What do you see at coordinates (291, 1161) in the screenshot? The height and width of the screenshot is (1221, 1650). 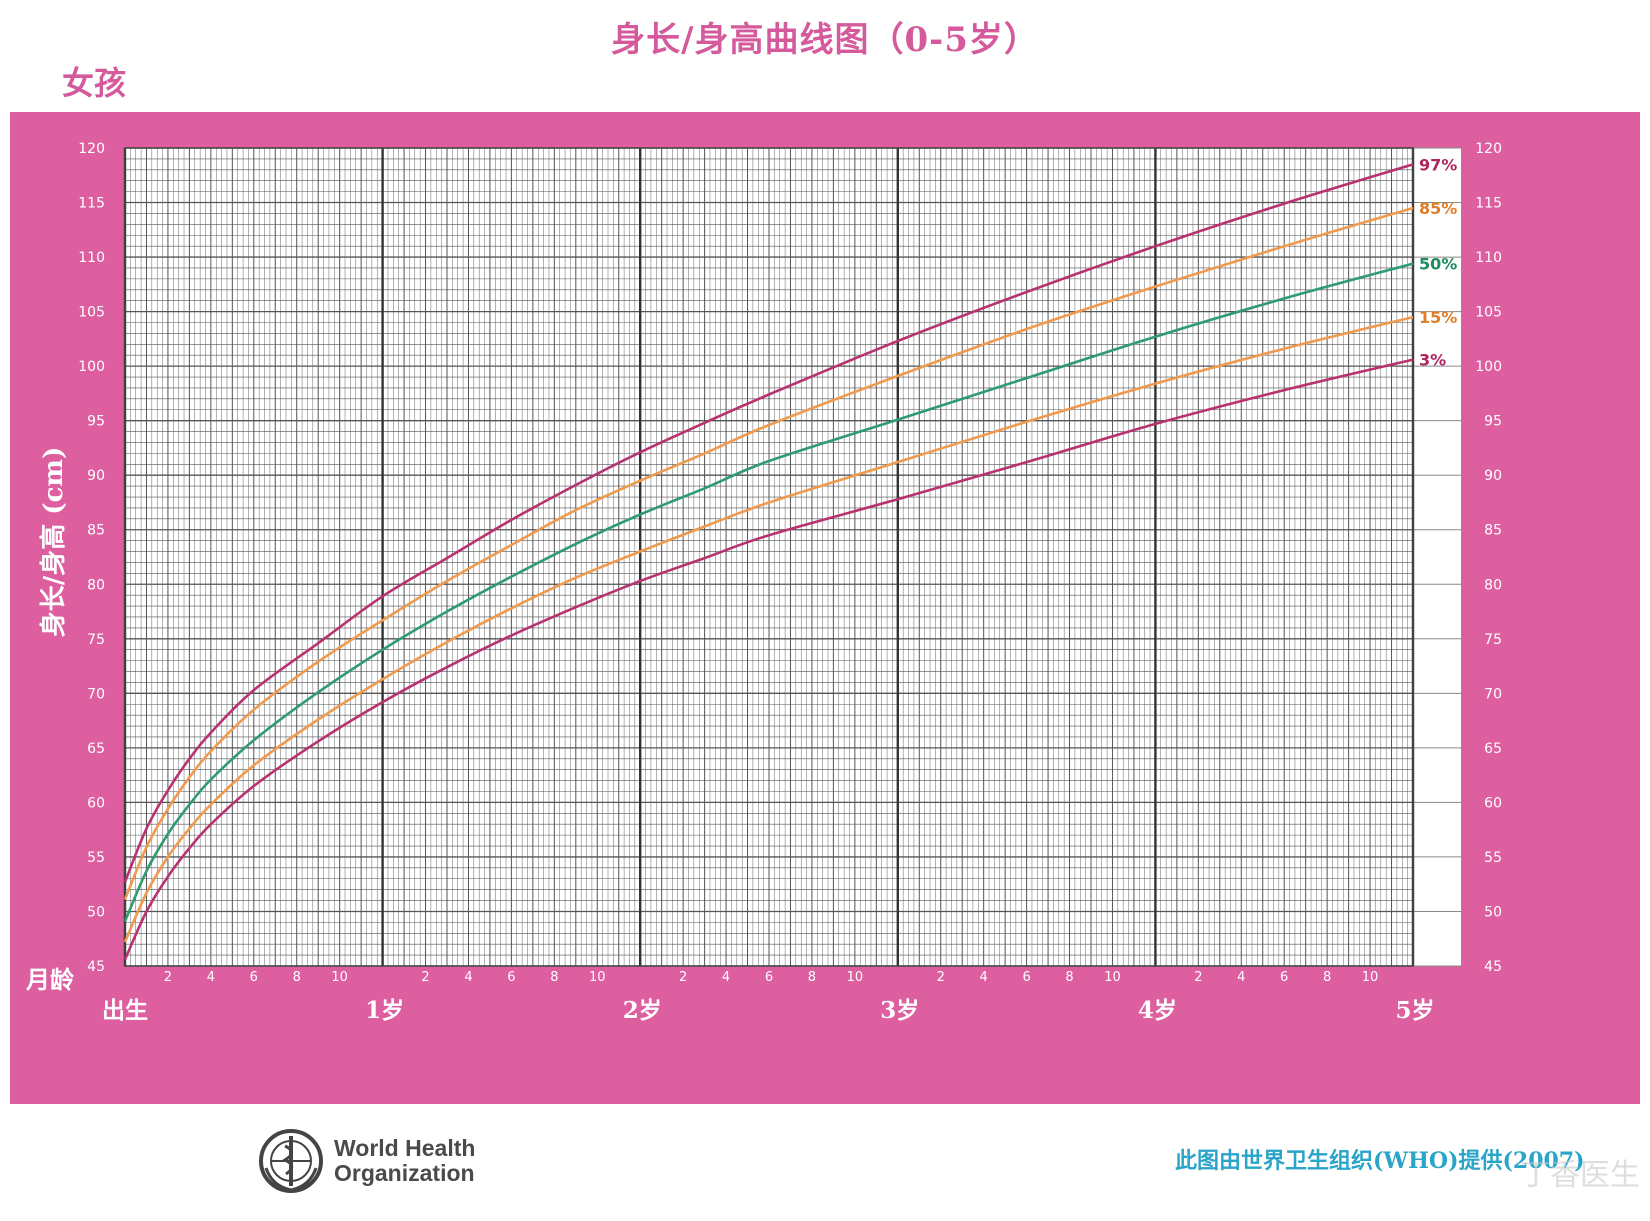 I see `who-emblem-icon` at bounding box center [291, 1161].